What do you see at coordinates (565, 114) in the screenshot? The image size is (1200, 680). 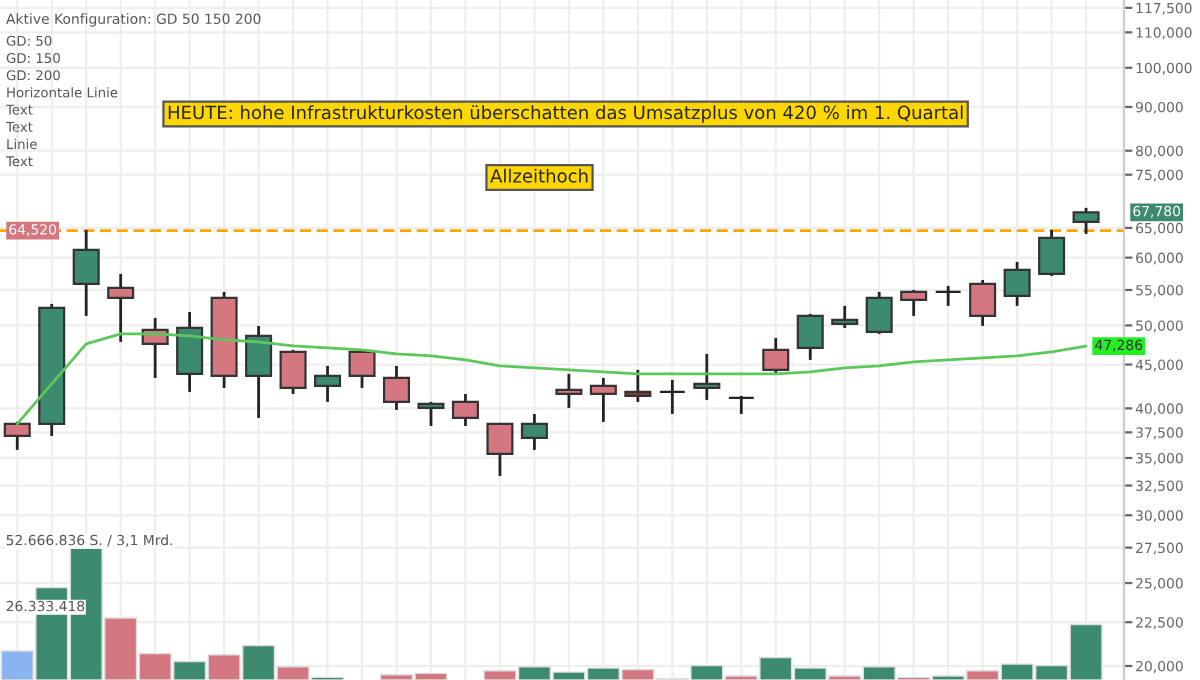 I see `text: HEUTE: hohe Infrastrukturkosten überschatten das Umsatzplus von 420 % im 1. Quartal` at bounding box center [565, 114].